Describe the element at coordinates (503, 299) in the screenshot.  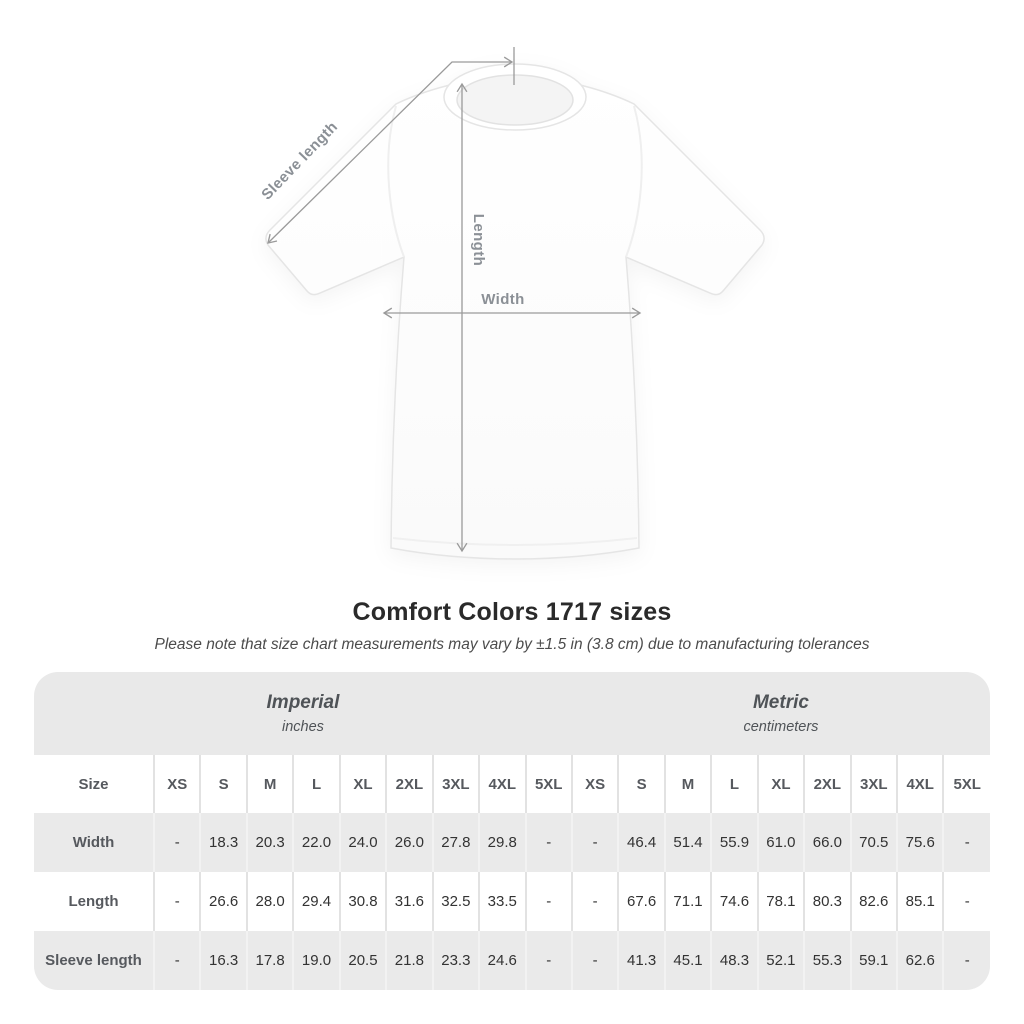
I see `width-label: Width` at that location.